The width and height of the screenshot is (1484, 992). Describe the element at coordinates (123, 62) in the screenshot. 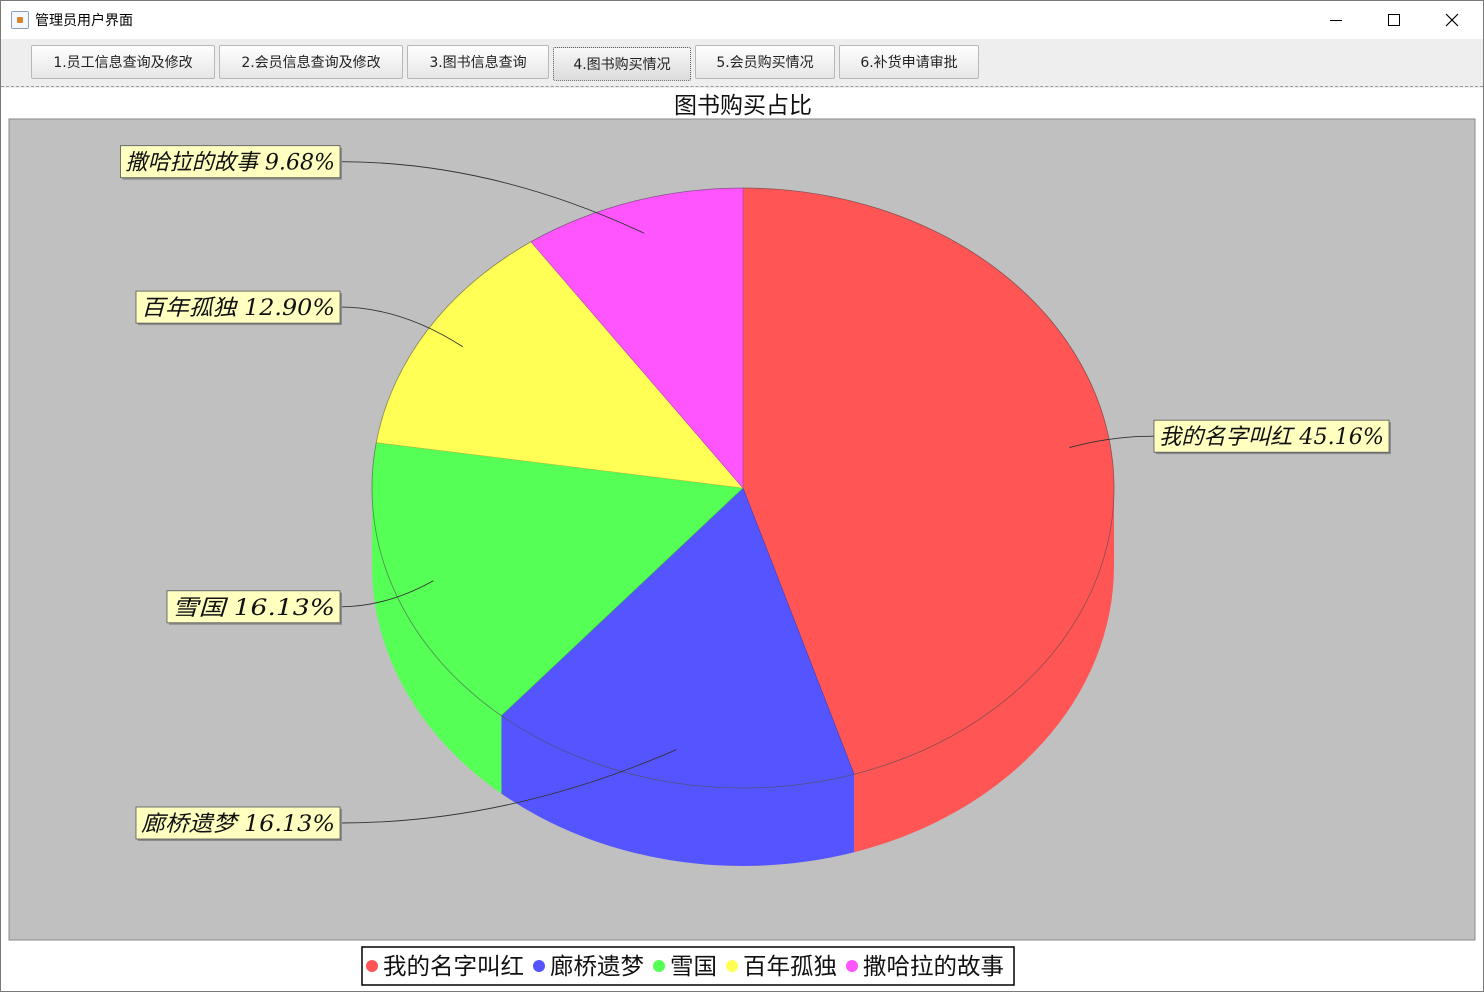

I see `tab-employee-info: 1.员工信息查询及修改` at that location.